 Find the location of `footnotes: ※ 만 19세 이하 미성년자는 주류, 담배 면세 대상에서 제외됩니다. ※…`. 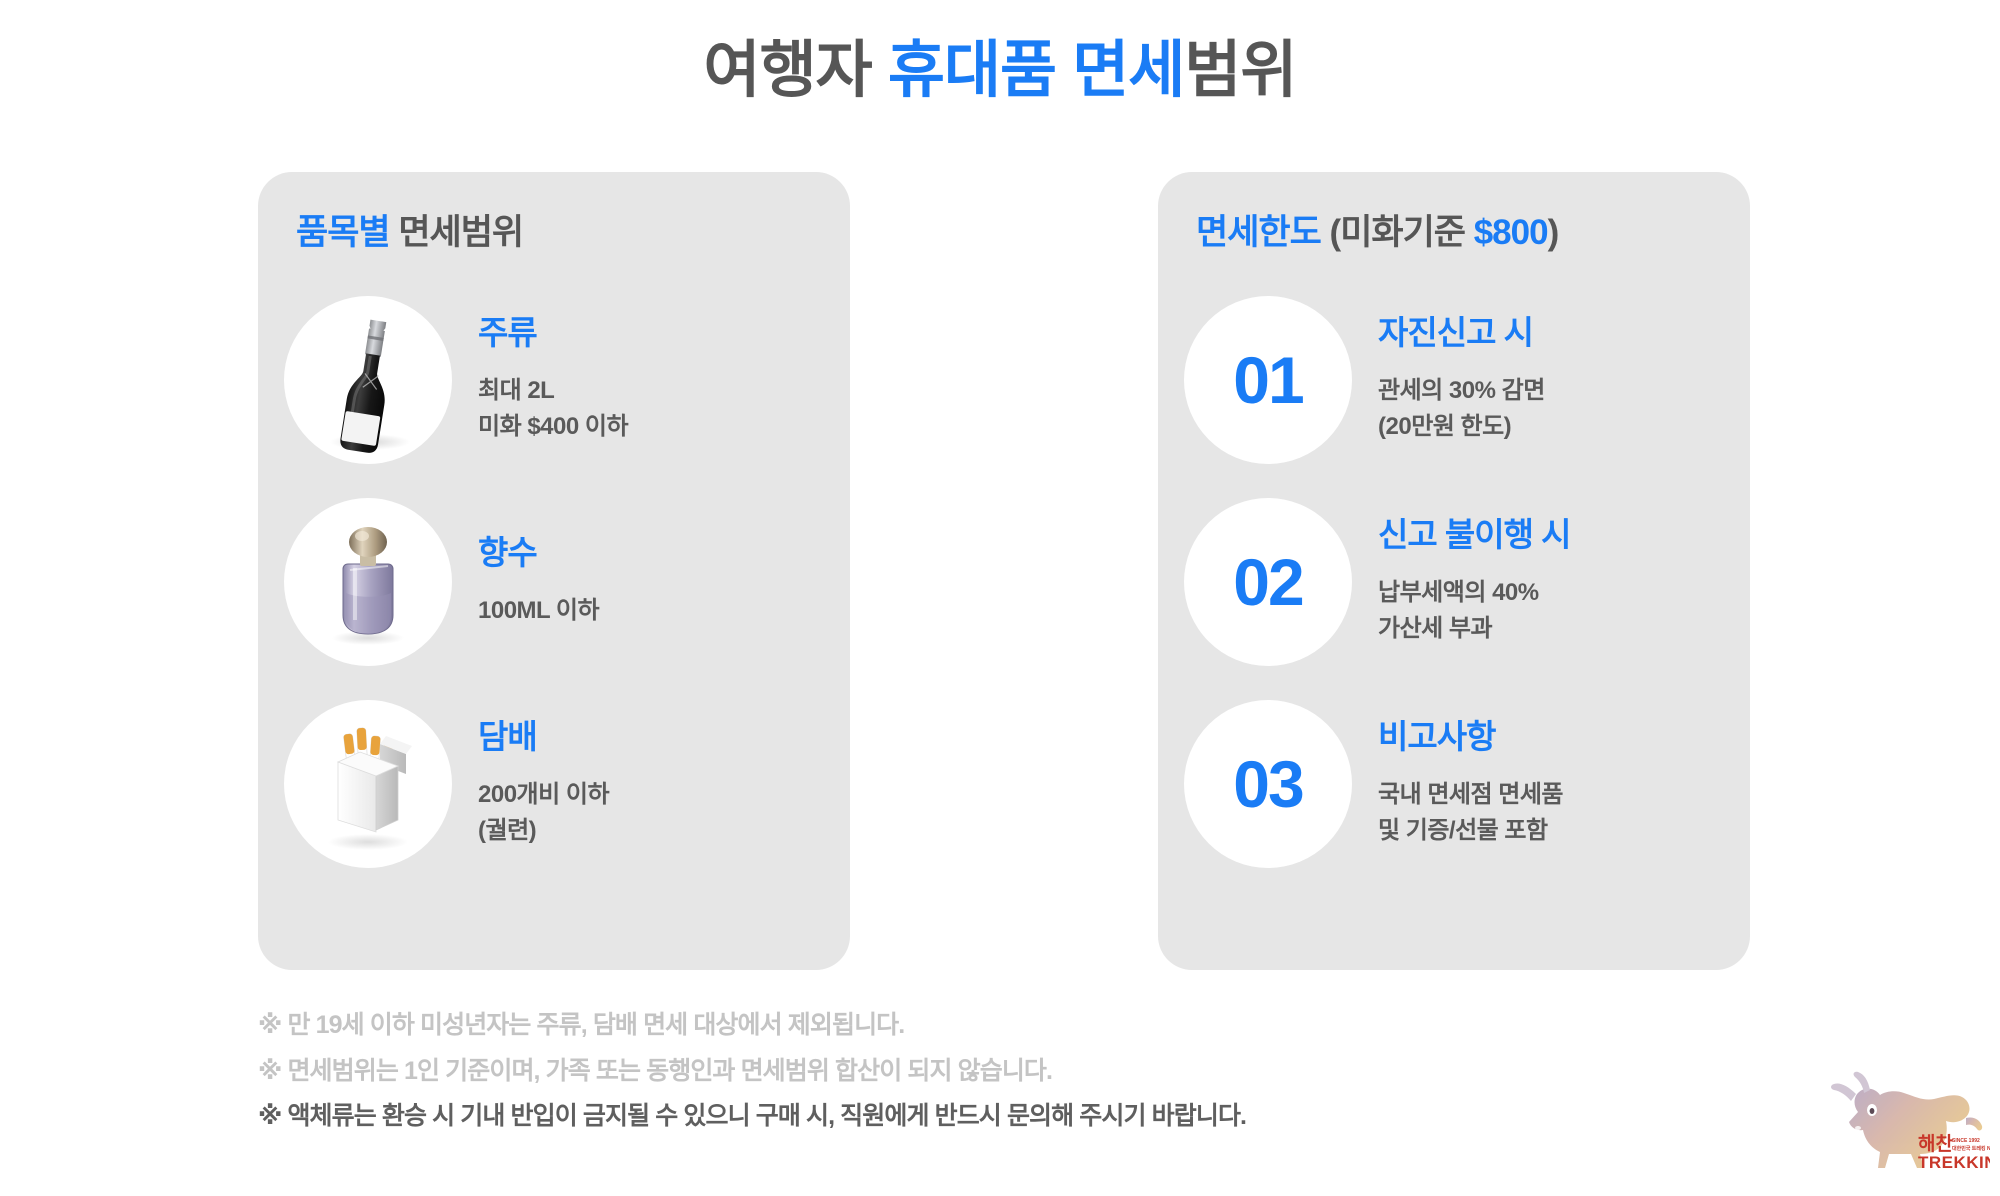

footnotes: ※ 만 19세 이하 미성년자는 주류, 담배 면세 대상에서 제외됩니다. ※… is located at coordinates (1008, 1071).